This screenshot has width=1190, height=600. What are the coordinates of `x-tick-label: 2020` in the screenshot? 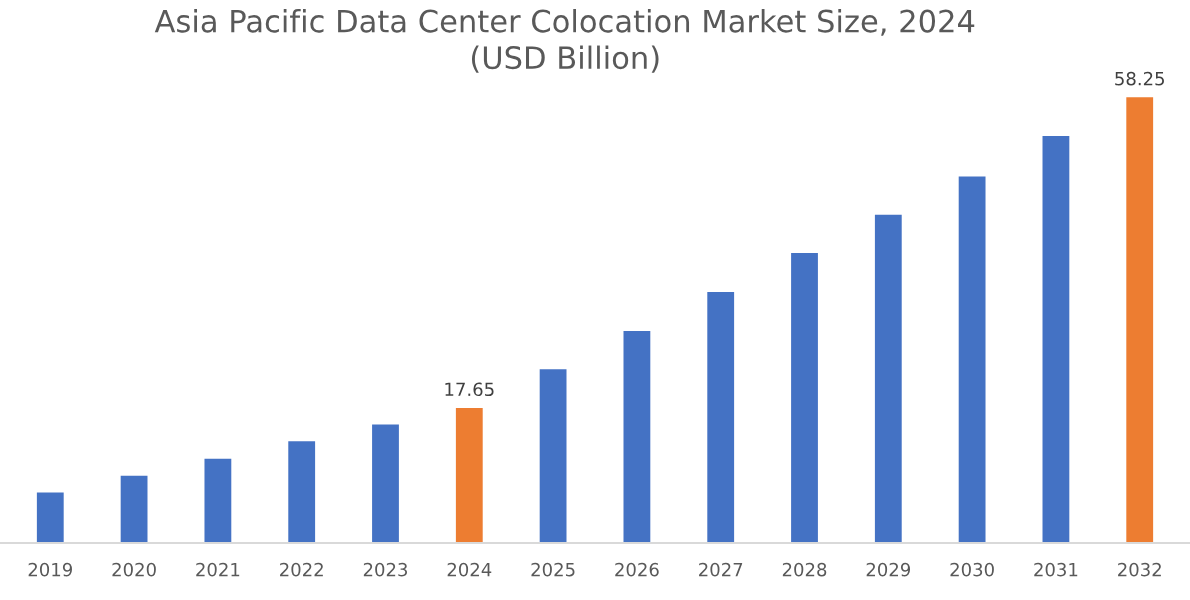 It's located at (134, 569).